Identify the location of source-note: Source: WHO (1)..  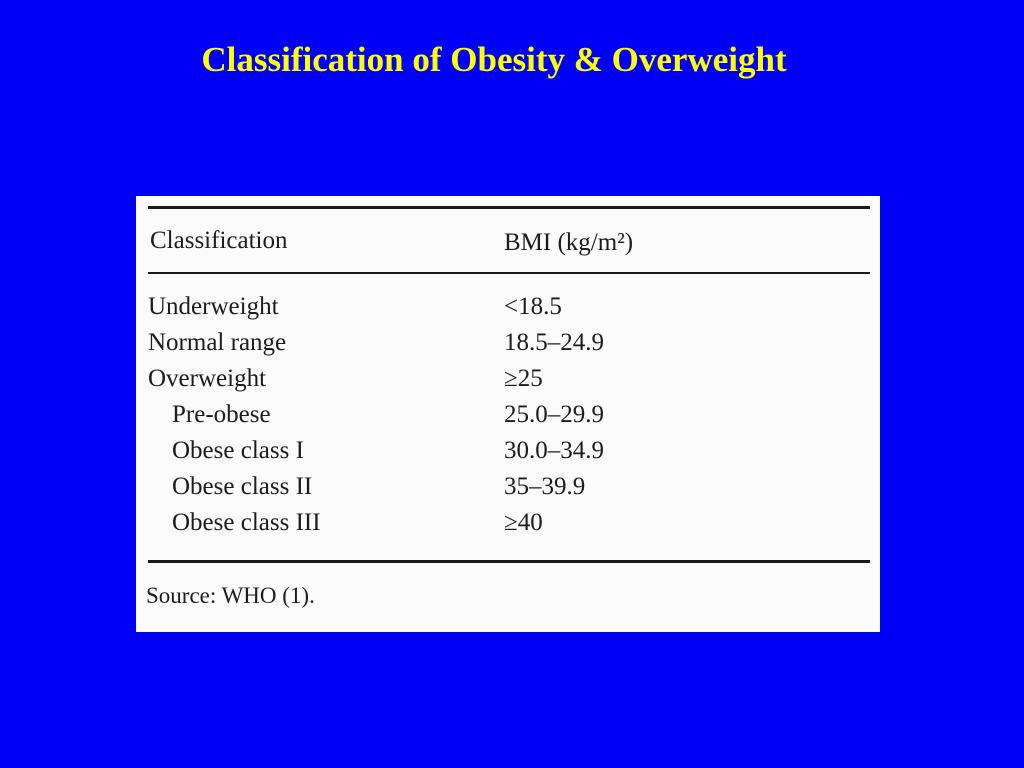
(230, 595).